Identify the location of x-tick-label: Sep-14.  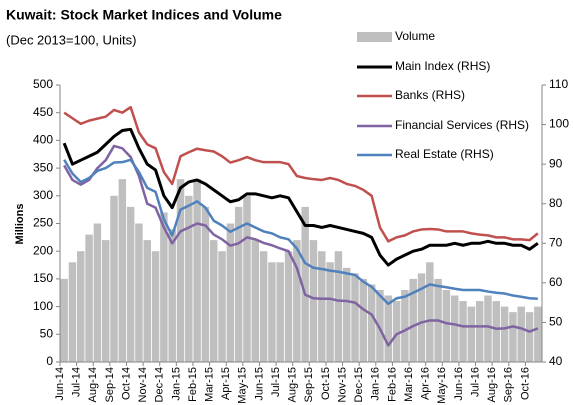
(110, 384).